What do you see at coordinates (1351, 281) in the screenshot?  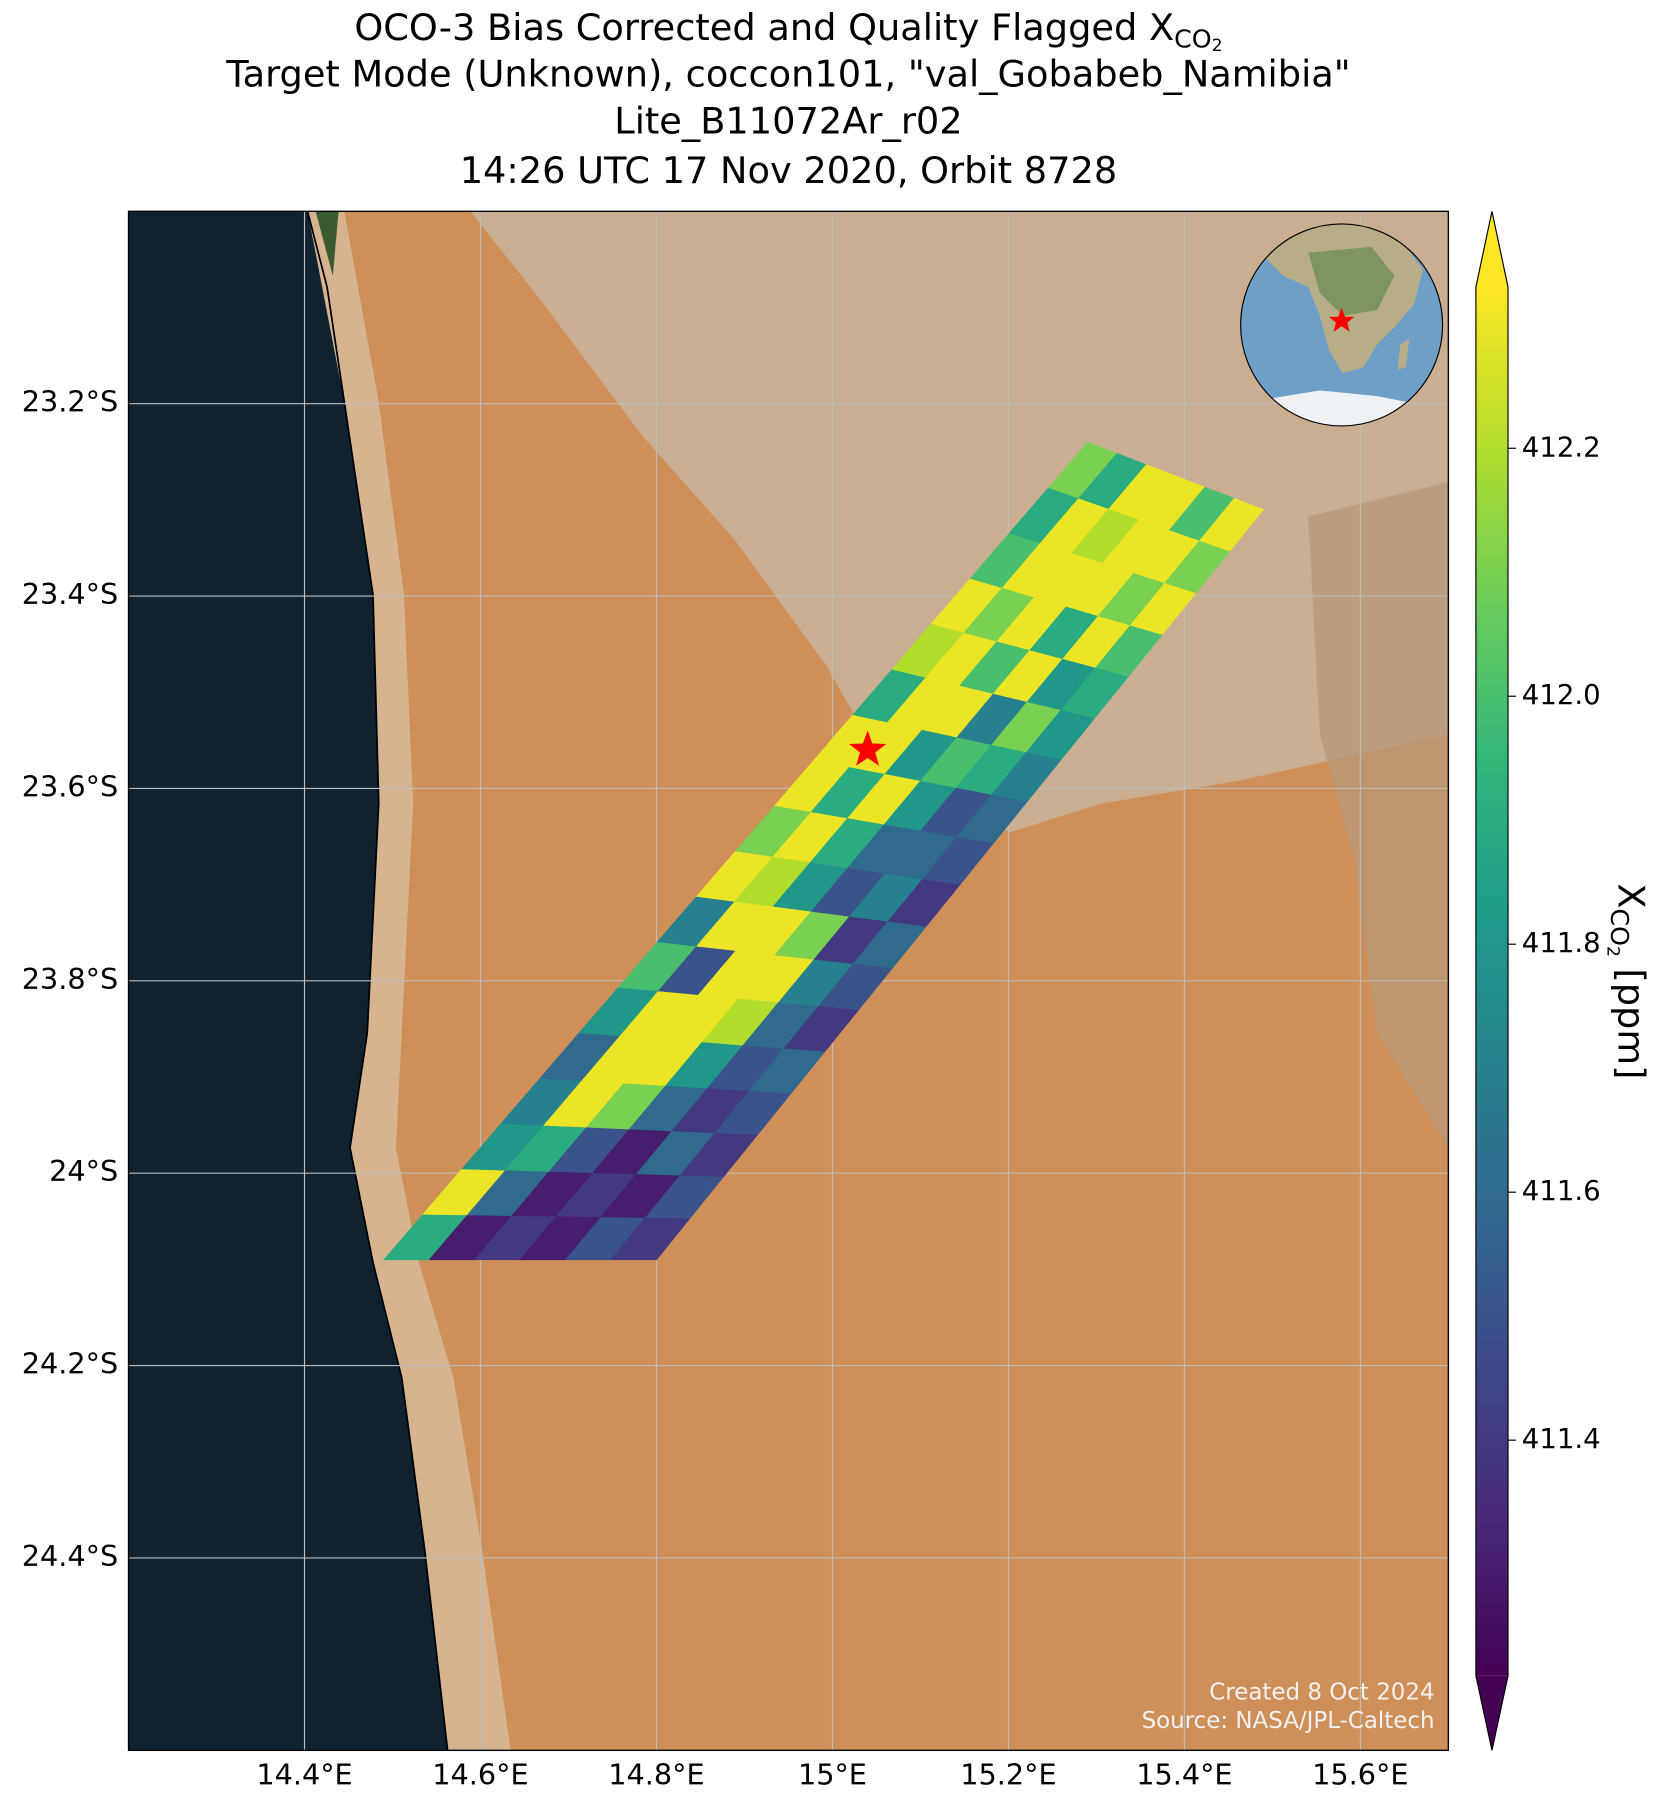 I see `globe-vegetation` at bounding box center [1351, 281].